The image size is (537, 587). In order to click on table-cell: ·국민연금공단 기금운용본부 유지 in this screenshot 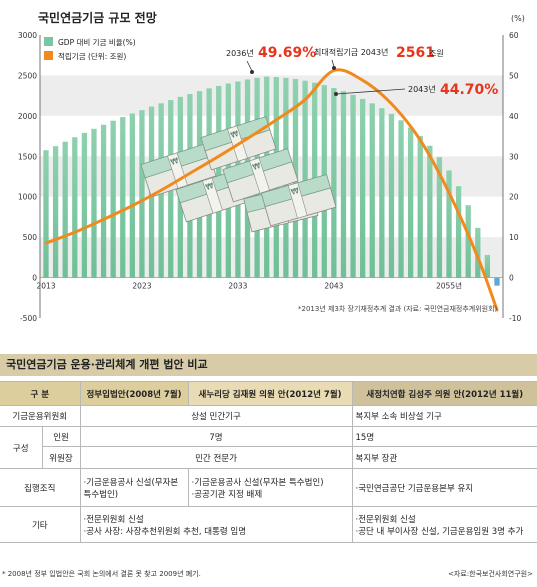, I will do `click(444, 487)`.